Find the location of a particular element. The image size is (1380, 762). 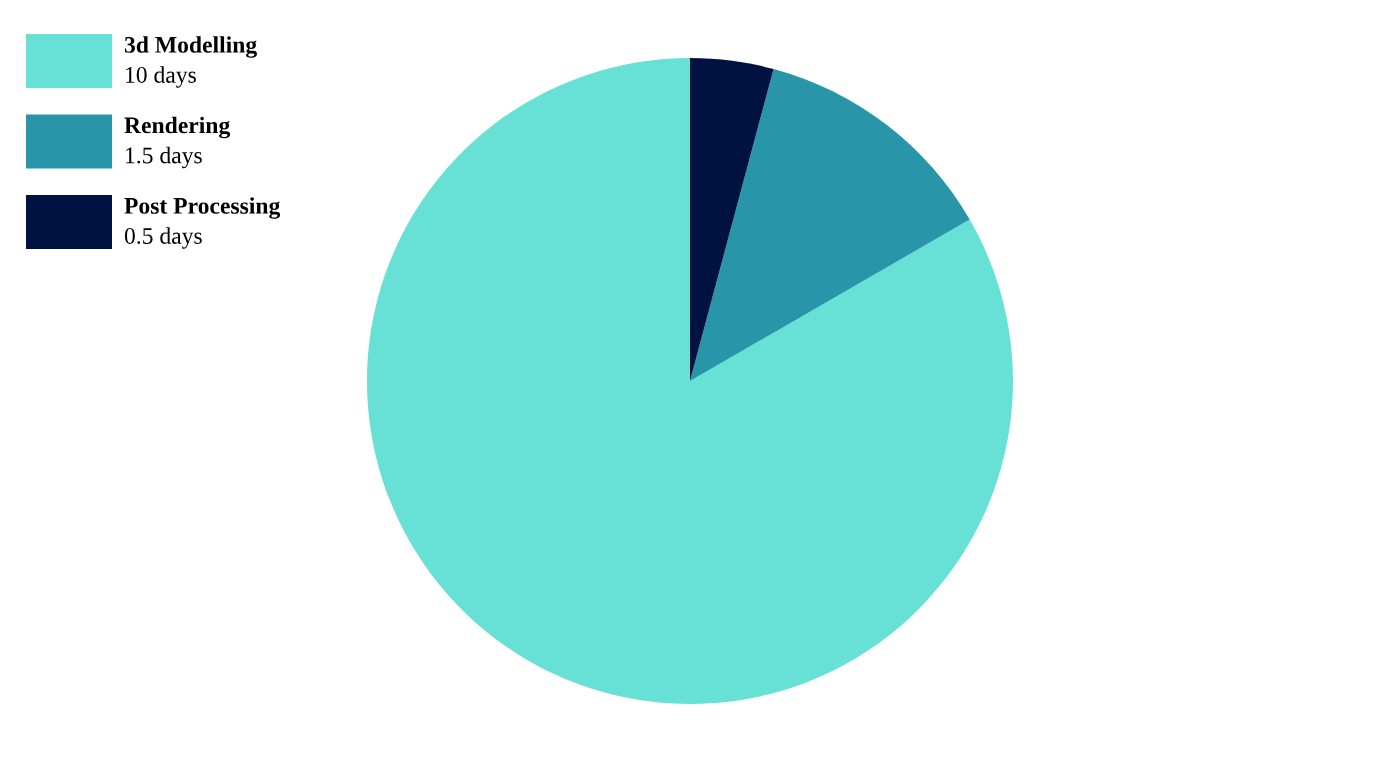

legend-label: 3d Modelling is located at coordinates (190, 47).